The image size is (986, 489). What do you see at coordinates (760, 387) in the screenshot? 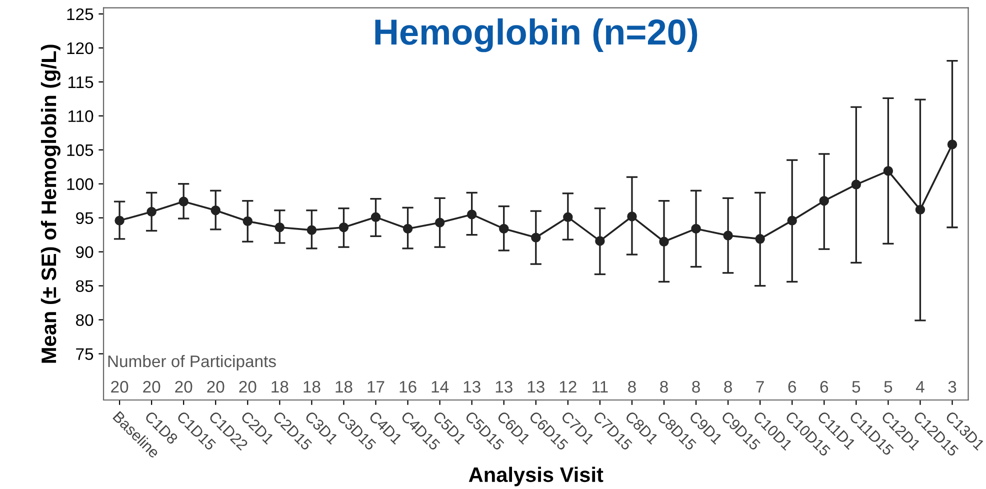
I see `annotation: 7` at bounding box center [760, 387].